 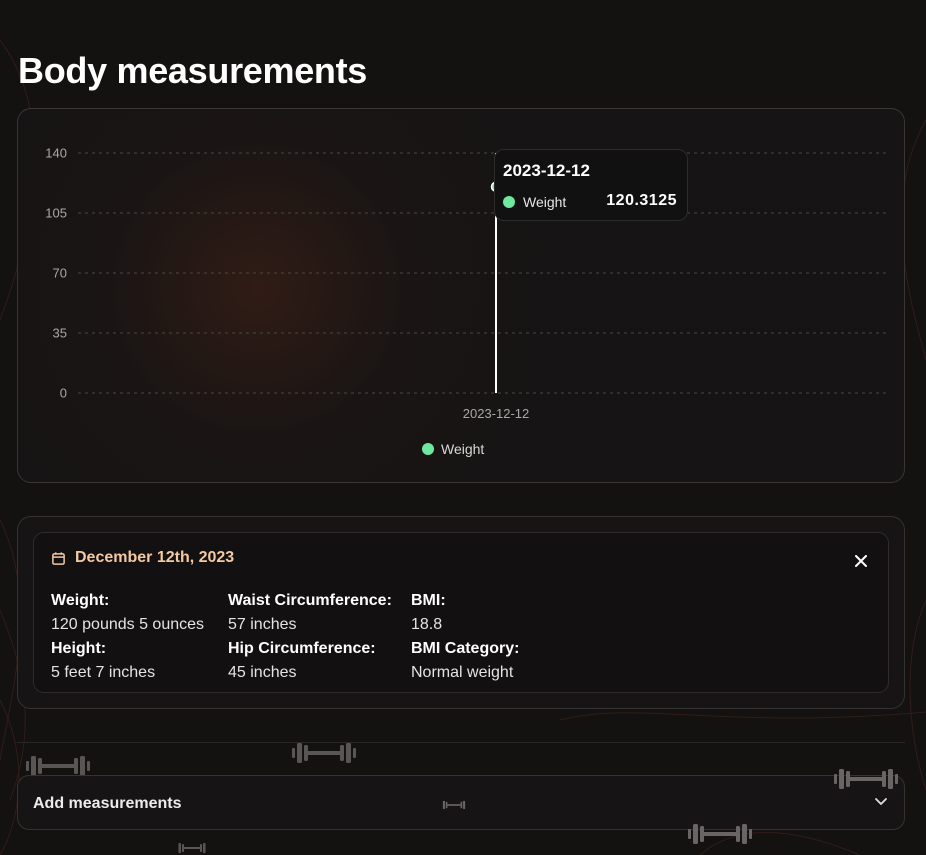 What do you see at coordinates (496, 413) in the screenshot?
I see `x-tick-label: 2023-12-12` at bounding box center [496, 413].